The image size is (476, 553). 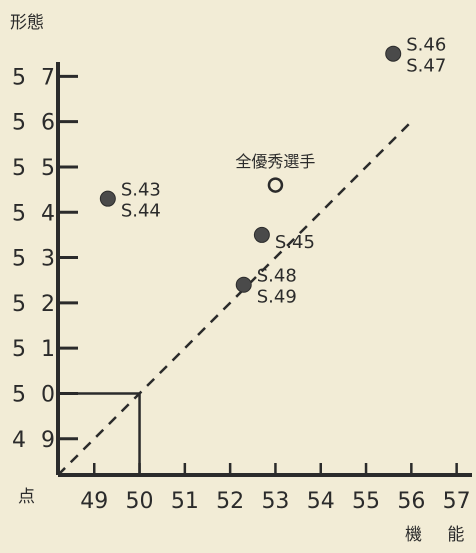 I want to click on y-tick-label: 4 9, so click(x=35, y=440).